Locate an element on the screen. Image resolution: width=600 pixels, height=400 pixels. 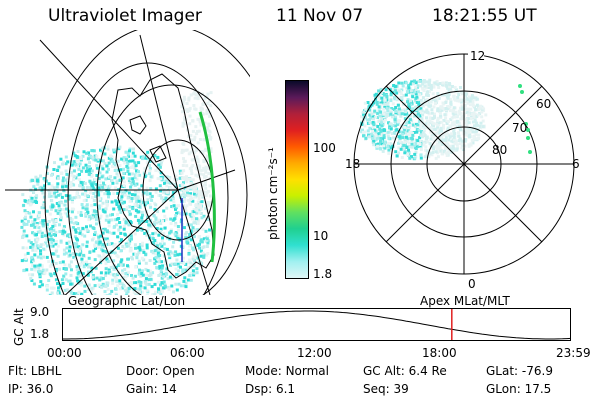
limb-glow is located at coordinates (207, 187).